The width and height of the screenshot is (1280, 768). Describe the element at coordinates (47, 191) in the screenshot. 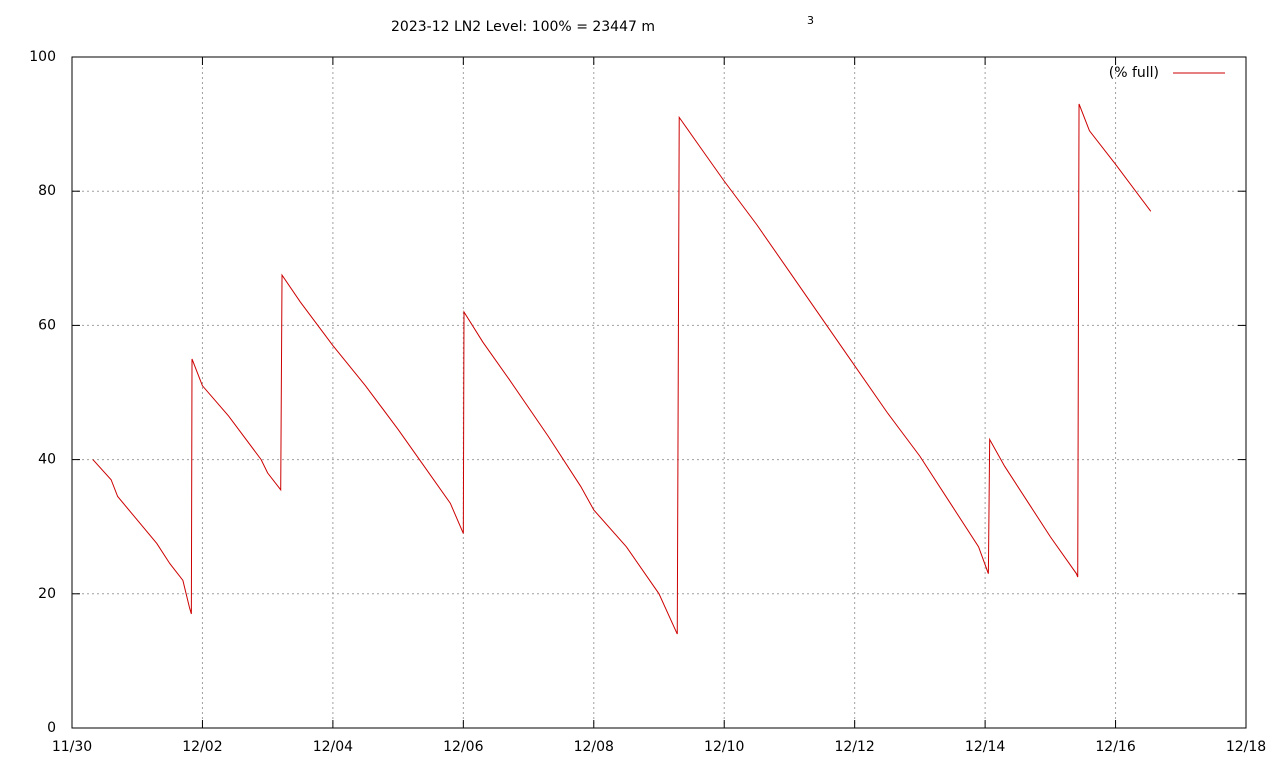

I see `y-tick-label: 80` at that location.